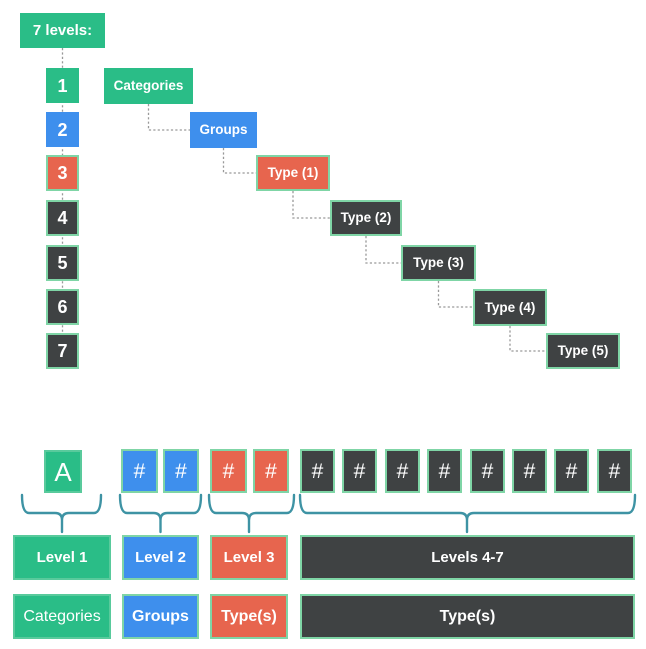 This screenshot has width=646, height=649. I want to click on unit-box-hash-blue-2: #, so click(181, 471).